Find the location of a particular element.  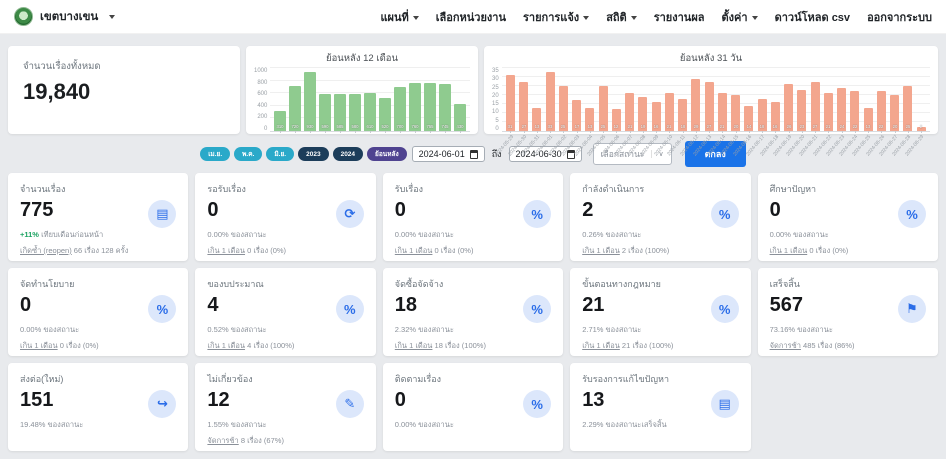

stat-card-value: 4 is located at coordinates (213, 305).